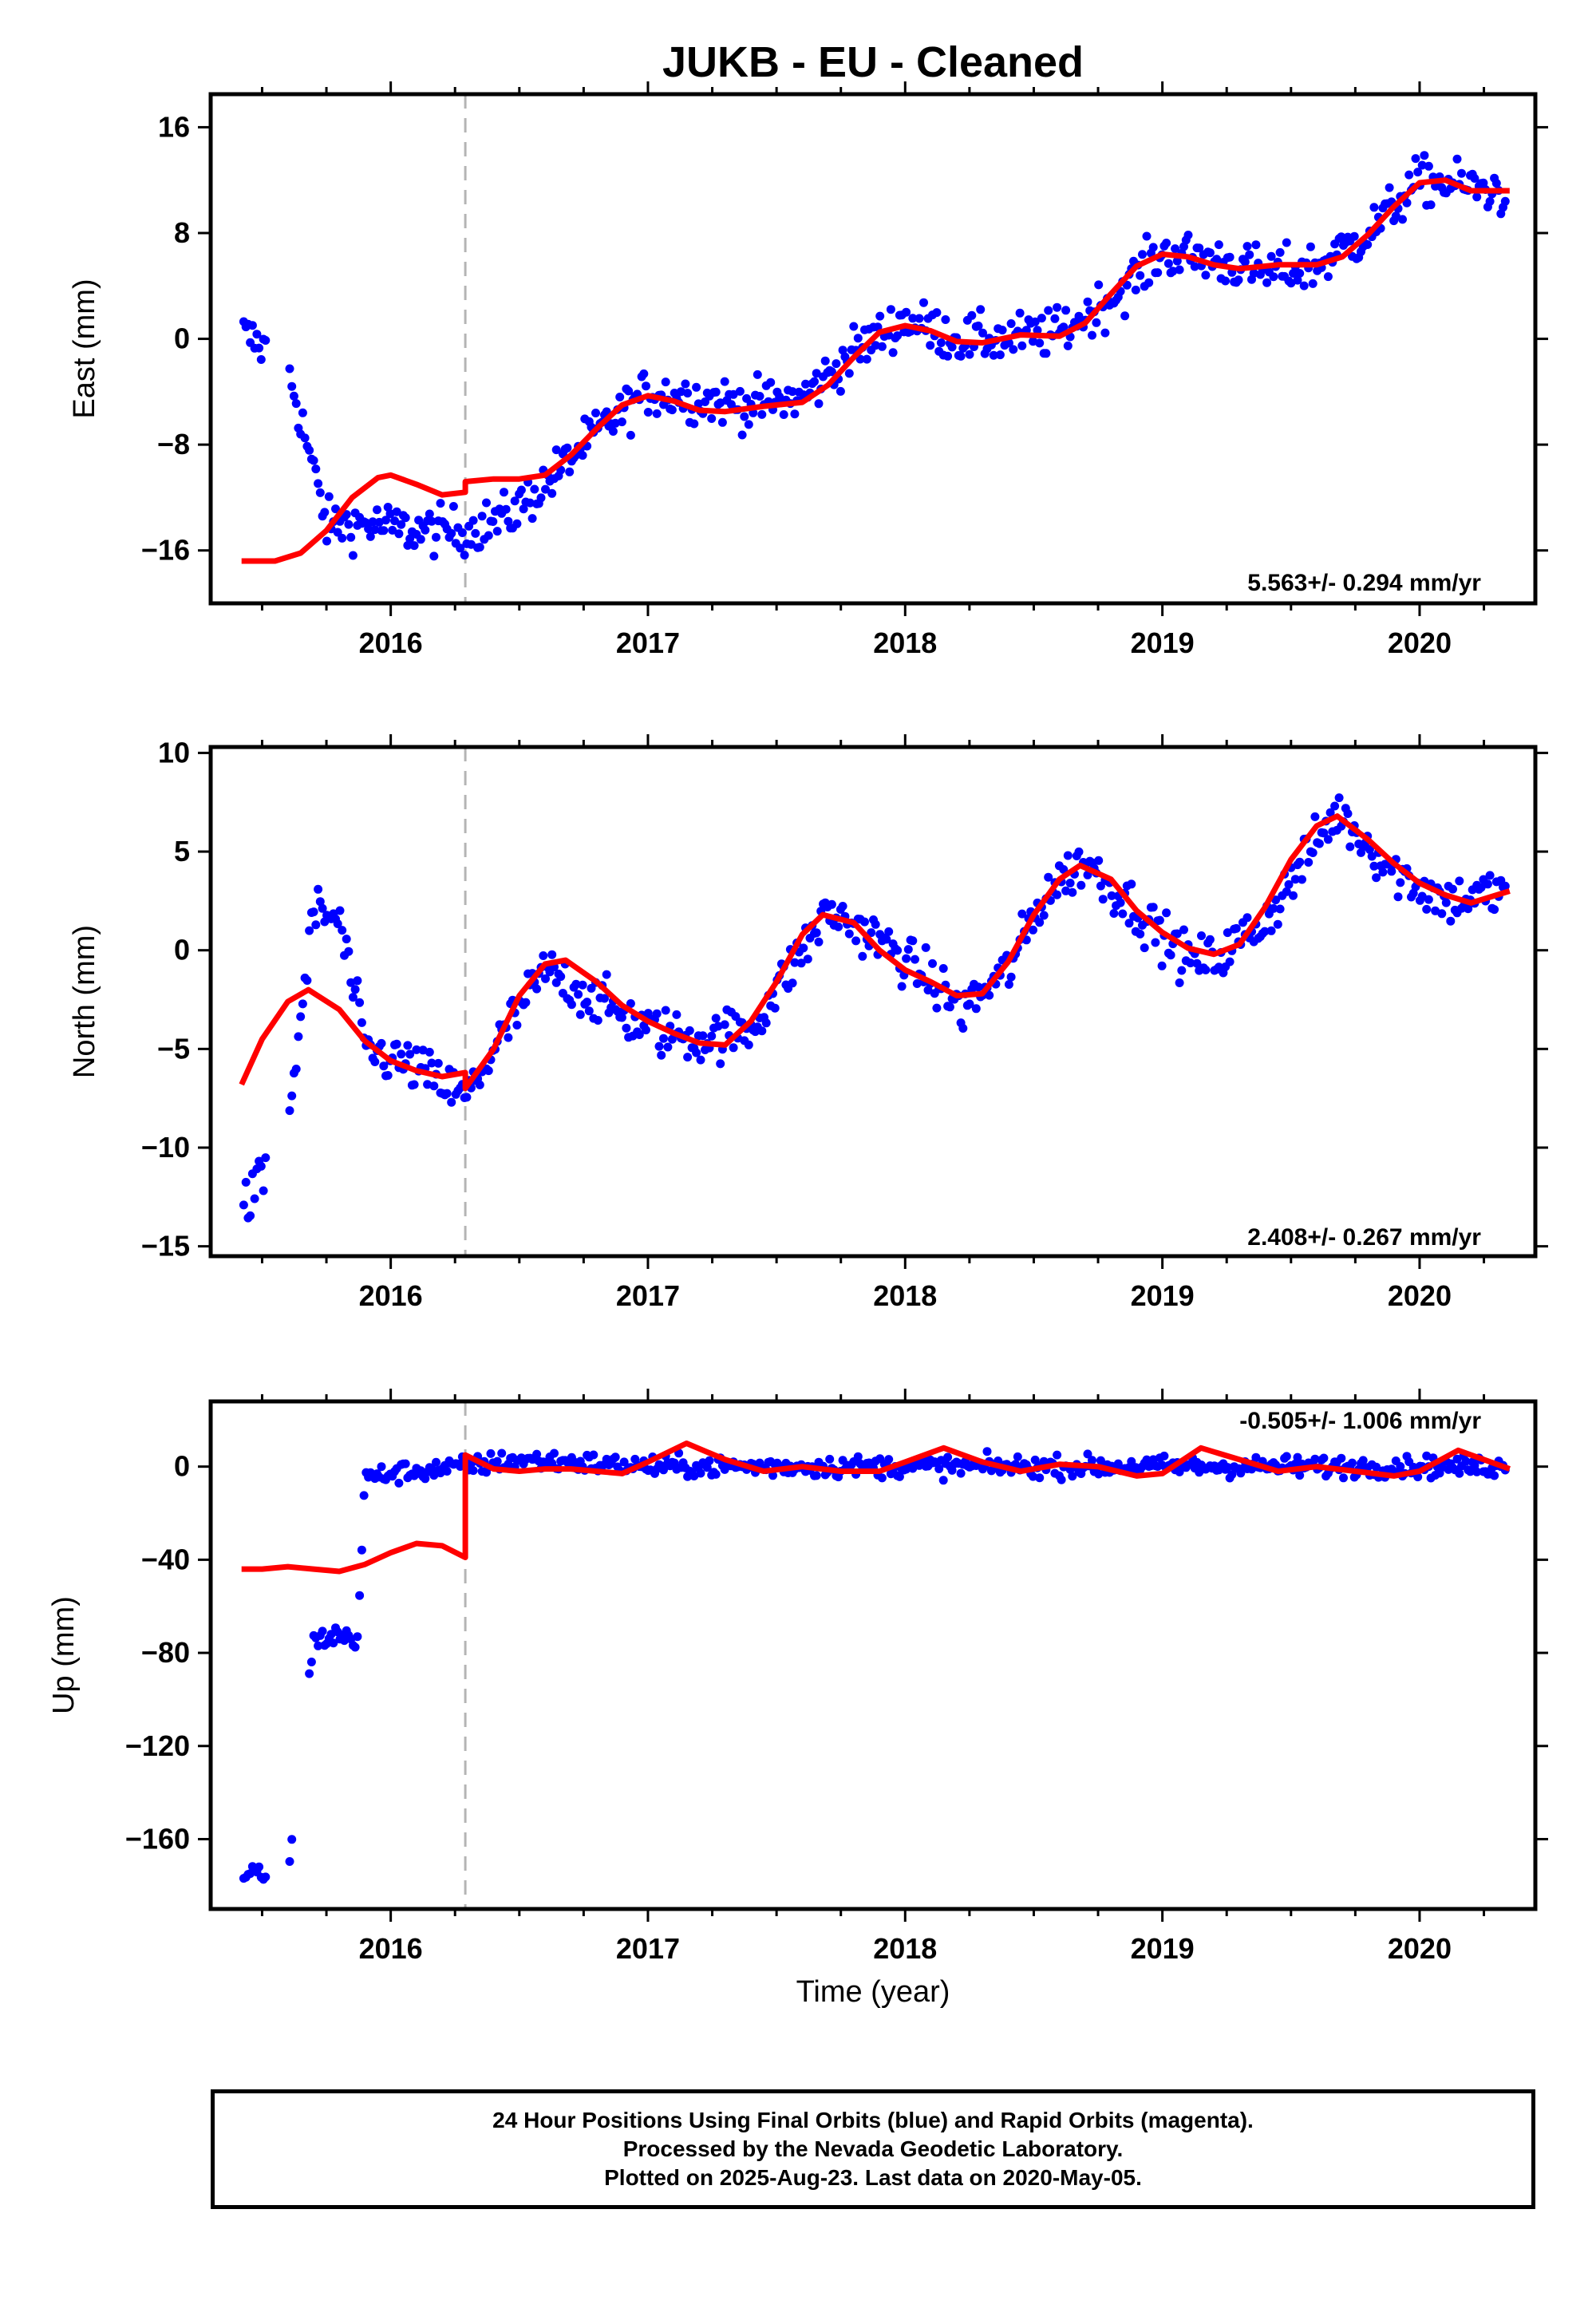 The height and width of the screenshot is (2316, 1596). What do you see at coordinates (165, 1559) in the screenshot?
I see `up-ytick-label: −40` at bounding box center [165, 1559].